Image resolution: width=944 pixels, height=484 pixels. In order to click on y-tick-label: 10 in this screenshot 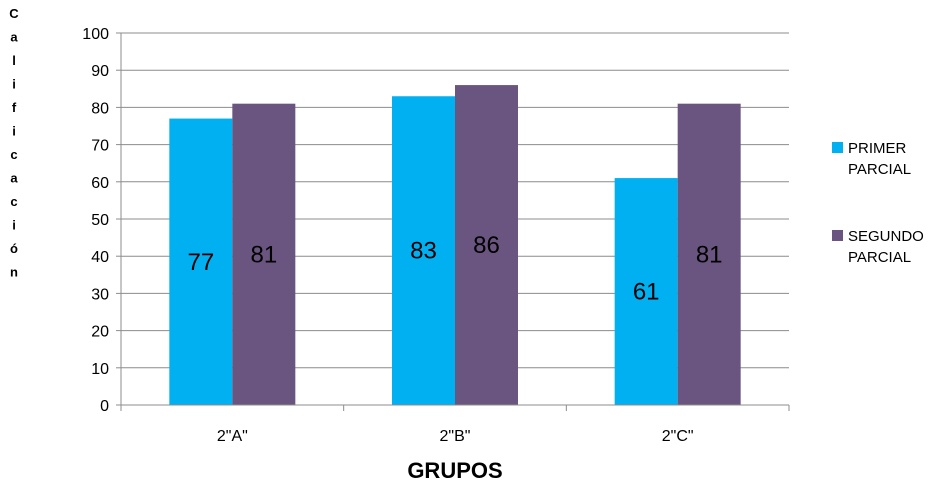, I will do `click(100, 369)`.